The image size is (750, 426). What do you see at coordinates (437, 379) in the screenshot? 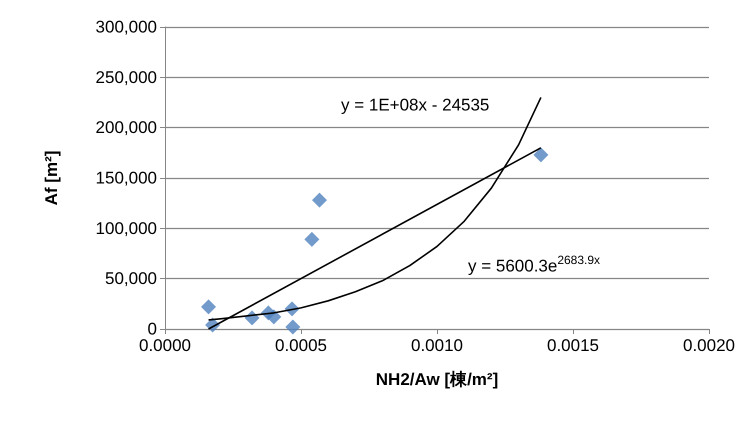
I see `x-axis-title: NH2/Aw [棟/m²]` at bounding box center [437, 379].